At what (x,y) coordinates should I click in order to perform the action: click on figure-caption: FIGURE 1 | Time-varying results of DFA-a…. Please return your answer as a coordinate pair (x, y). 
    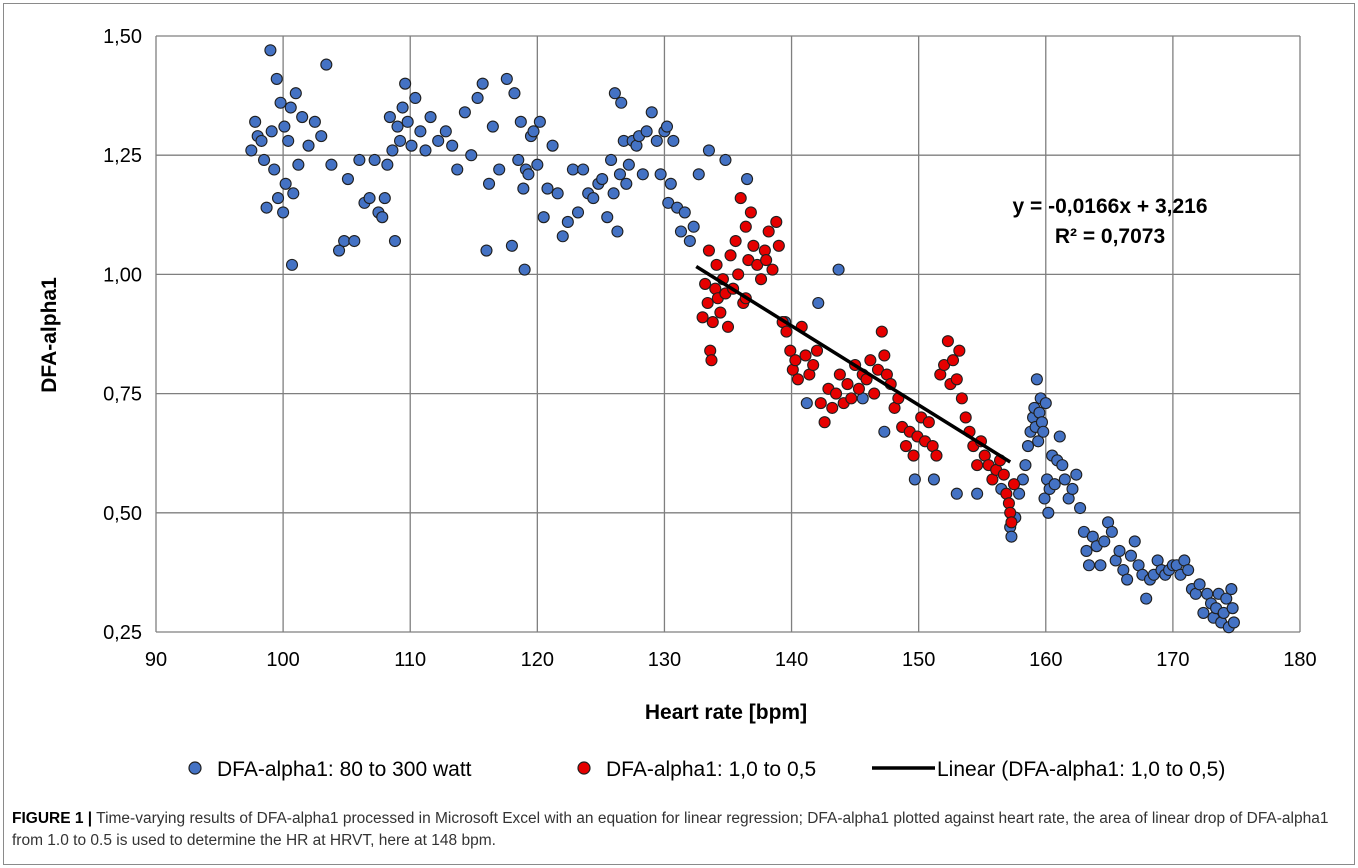
    Looking at the image, I should click on (677, 830).